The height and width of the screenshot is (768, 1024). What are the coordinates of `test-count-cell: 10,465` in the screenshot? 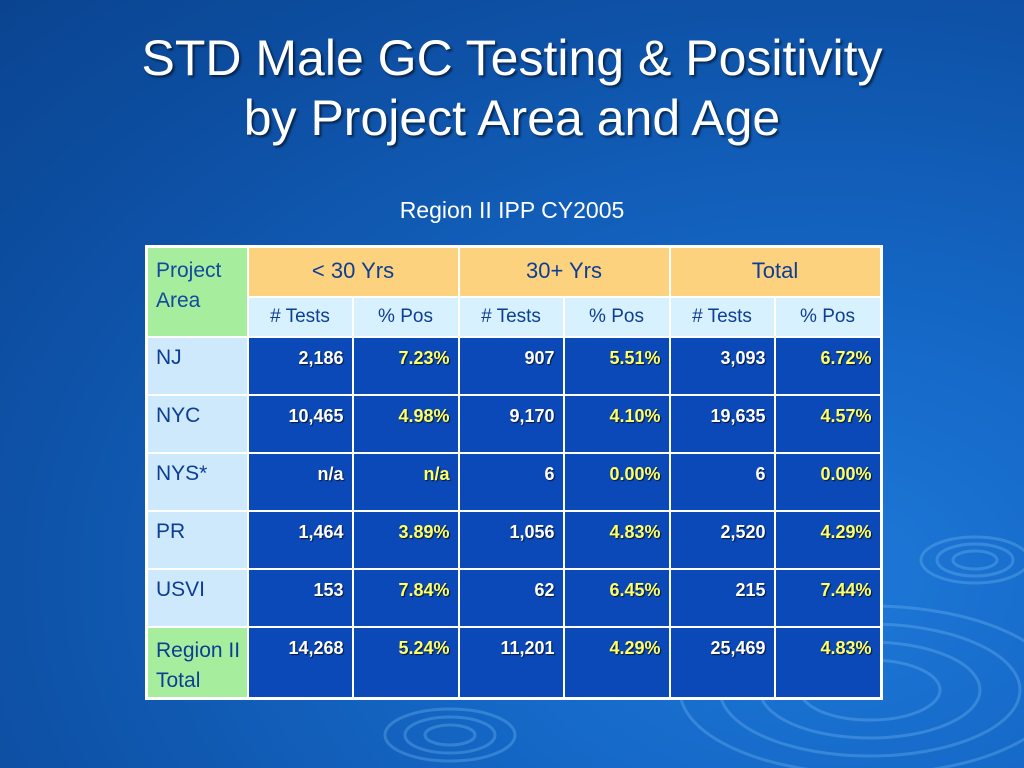 It's located at (300, 423).